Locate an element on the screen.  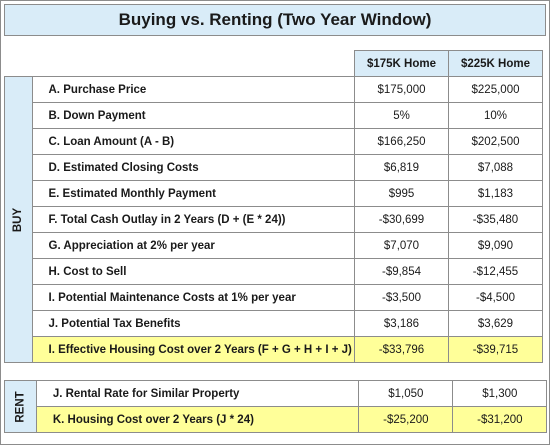
value-175k-home: -$30,699 is located at coordinates (401, 219).